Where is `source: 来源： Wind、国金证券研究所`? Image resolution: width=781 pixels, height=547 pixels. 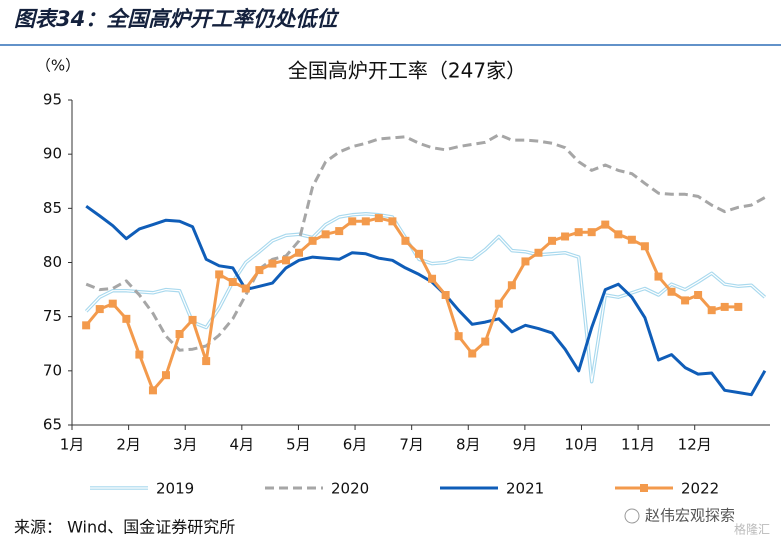
source: 来源： Wind、国金证券研究所 is located at coordinates (124, 527).